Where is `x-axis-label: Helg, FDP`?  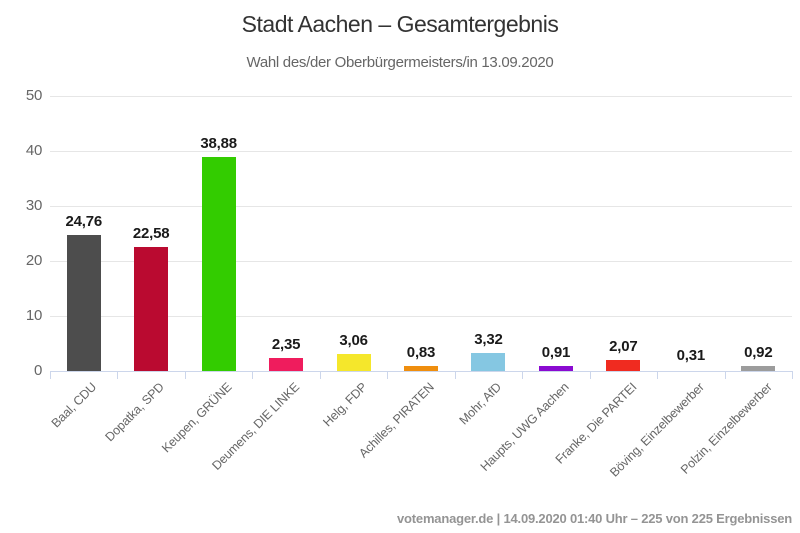 x-axis-label: Helg, FDP is located at coordinates (345, 405).